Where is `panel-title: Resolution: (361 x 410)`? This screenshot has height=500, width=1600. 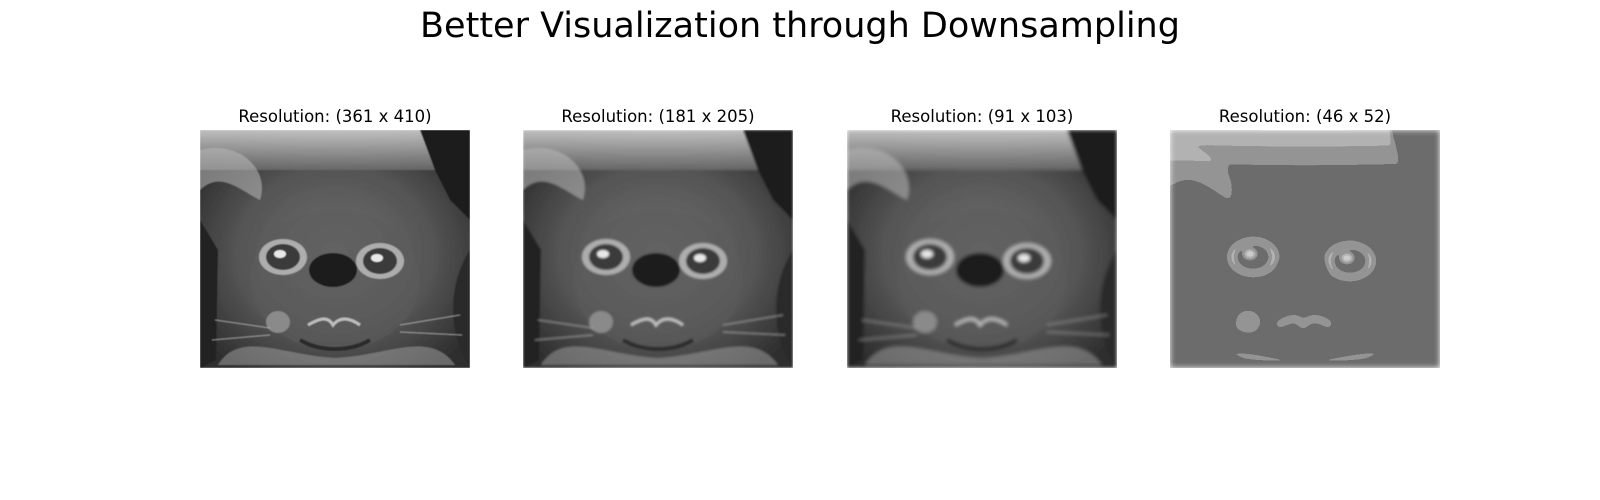
panel-title: Resolution: (361 x 410) is located at coordinates (335, 116).